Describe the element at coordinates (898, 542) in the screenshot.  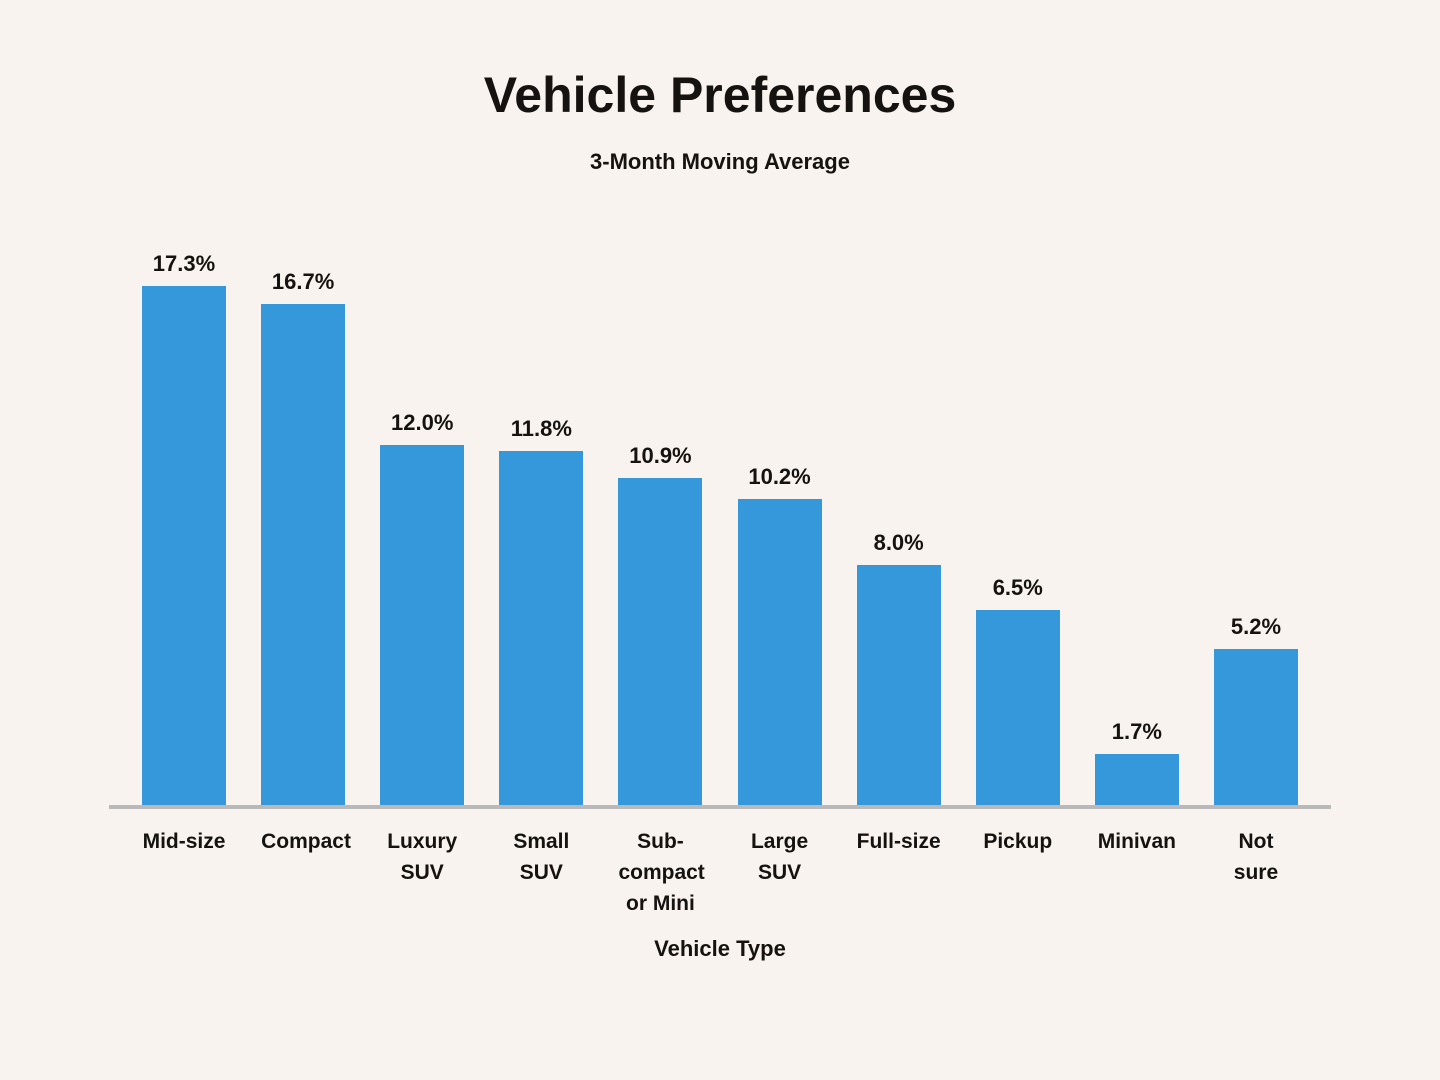
I see `bar-value-label-full-size: 8.0%` at that location.